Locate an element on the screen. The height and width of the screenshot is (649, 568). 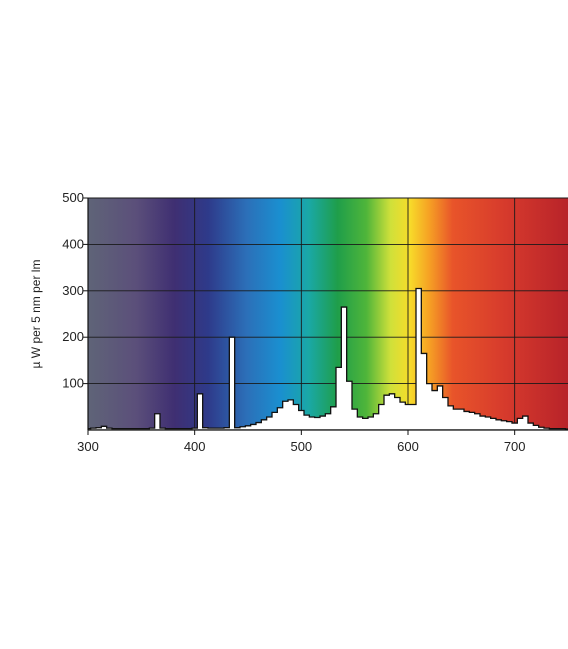
y-tick-label: 100 is located at coordinates (73, 383).